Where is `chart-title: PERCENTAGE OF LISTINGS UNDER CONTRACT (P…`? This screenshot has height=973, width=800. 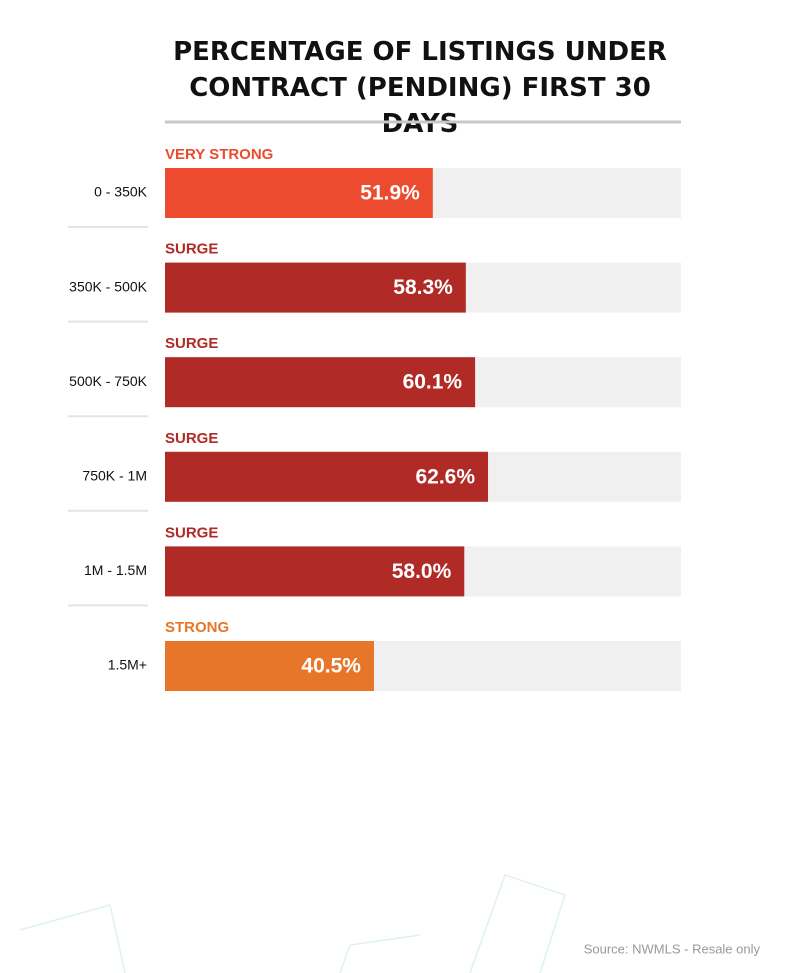 chart-title: PERCENTAGE OF LISTINGS UNDER CONTRACT (P… is located at coordinates (420, 88).